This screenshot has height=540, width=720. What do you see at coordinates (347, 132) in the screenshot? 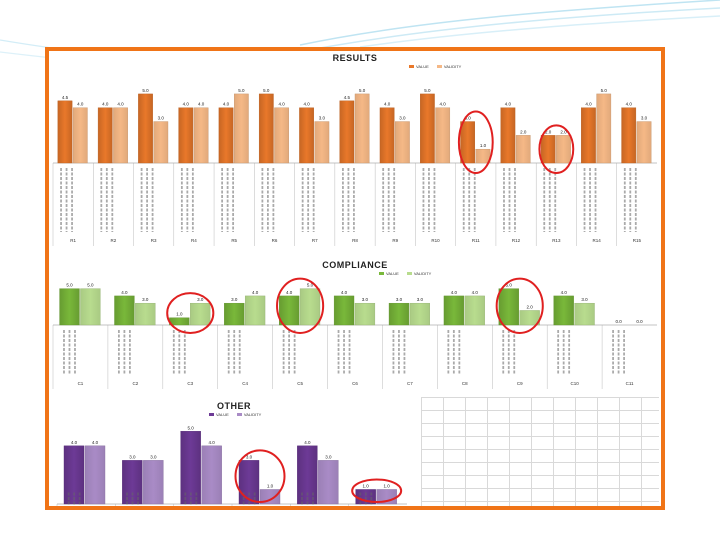
I see `bar-R8-value` at bounding box center [347, 132].